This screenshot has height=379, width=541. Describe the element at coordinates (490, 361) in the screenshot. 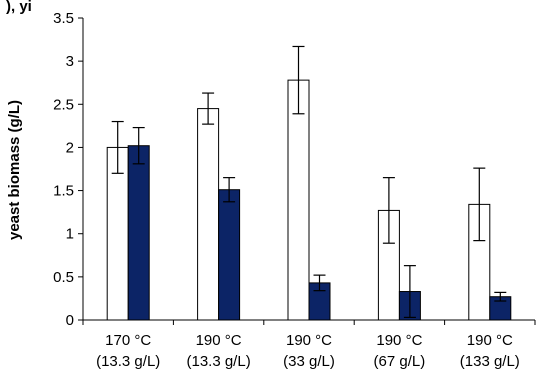

I see `x-category-label-line2-4: (133 g/L)` at that location.